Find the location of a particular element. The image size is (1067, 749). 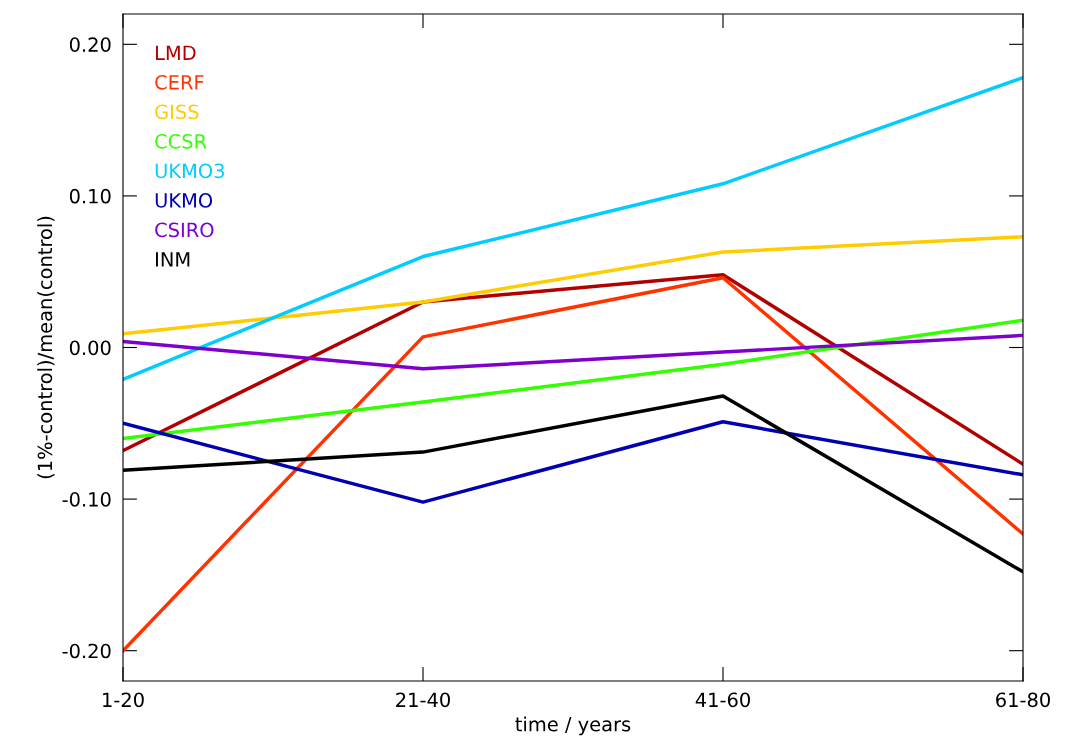

text: CERF is located at coordinates (179, 82).